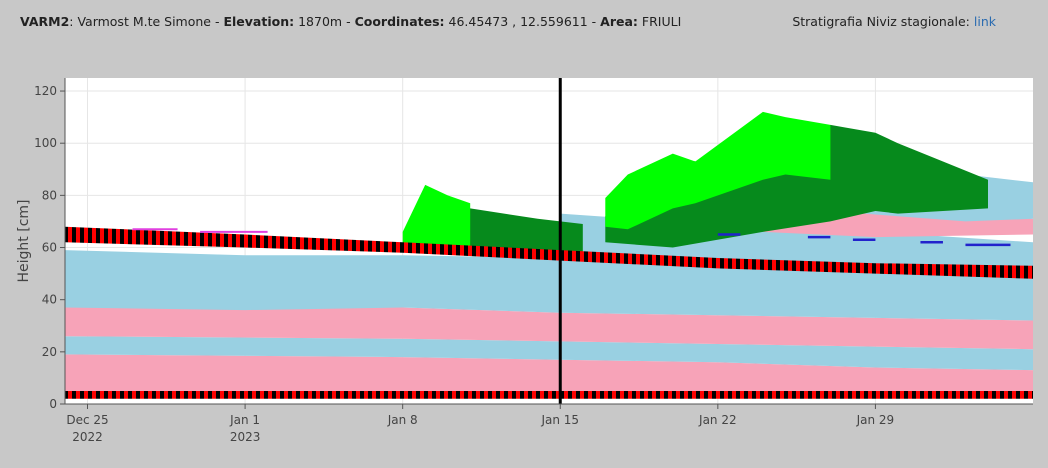 Image resolution: width=1048 pixels, height=468 pixels. I want to click on y-axis-label: Height [cm], so click(24, 241).